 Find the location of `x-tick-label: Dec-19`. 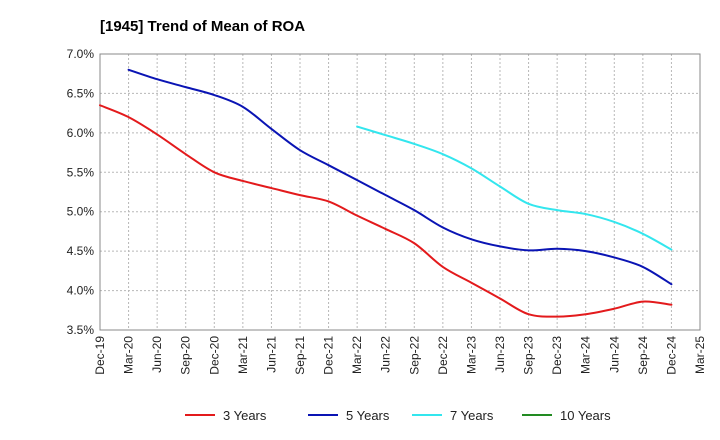

x-tick-label: Dec-19 is located at coordinates (100, 355).